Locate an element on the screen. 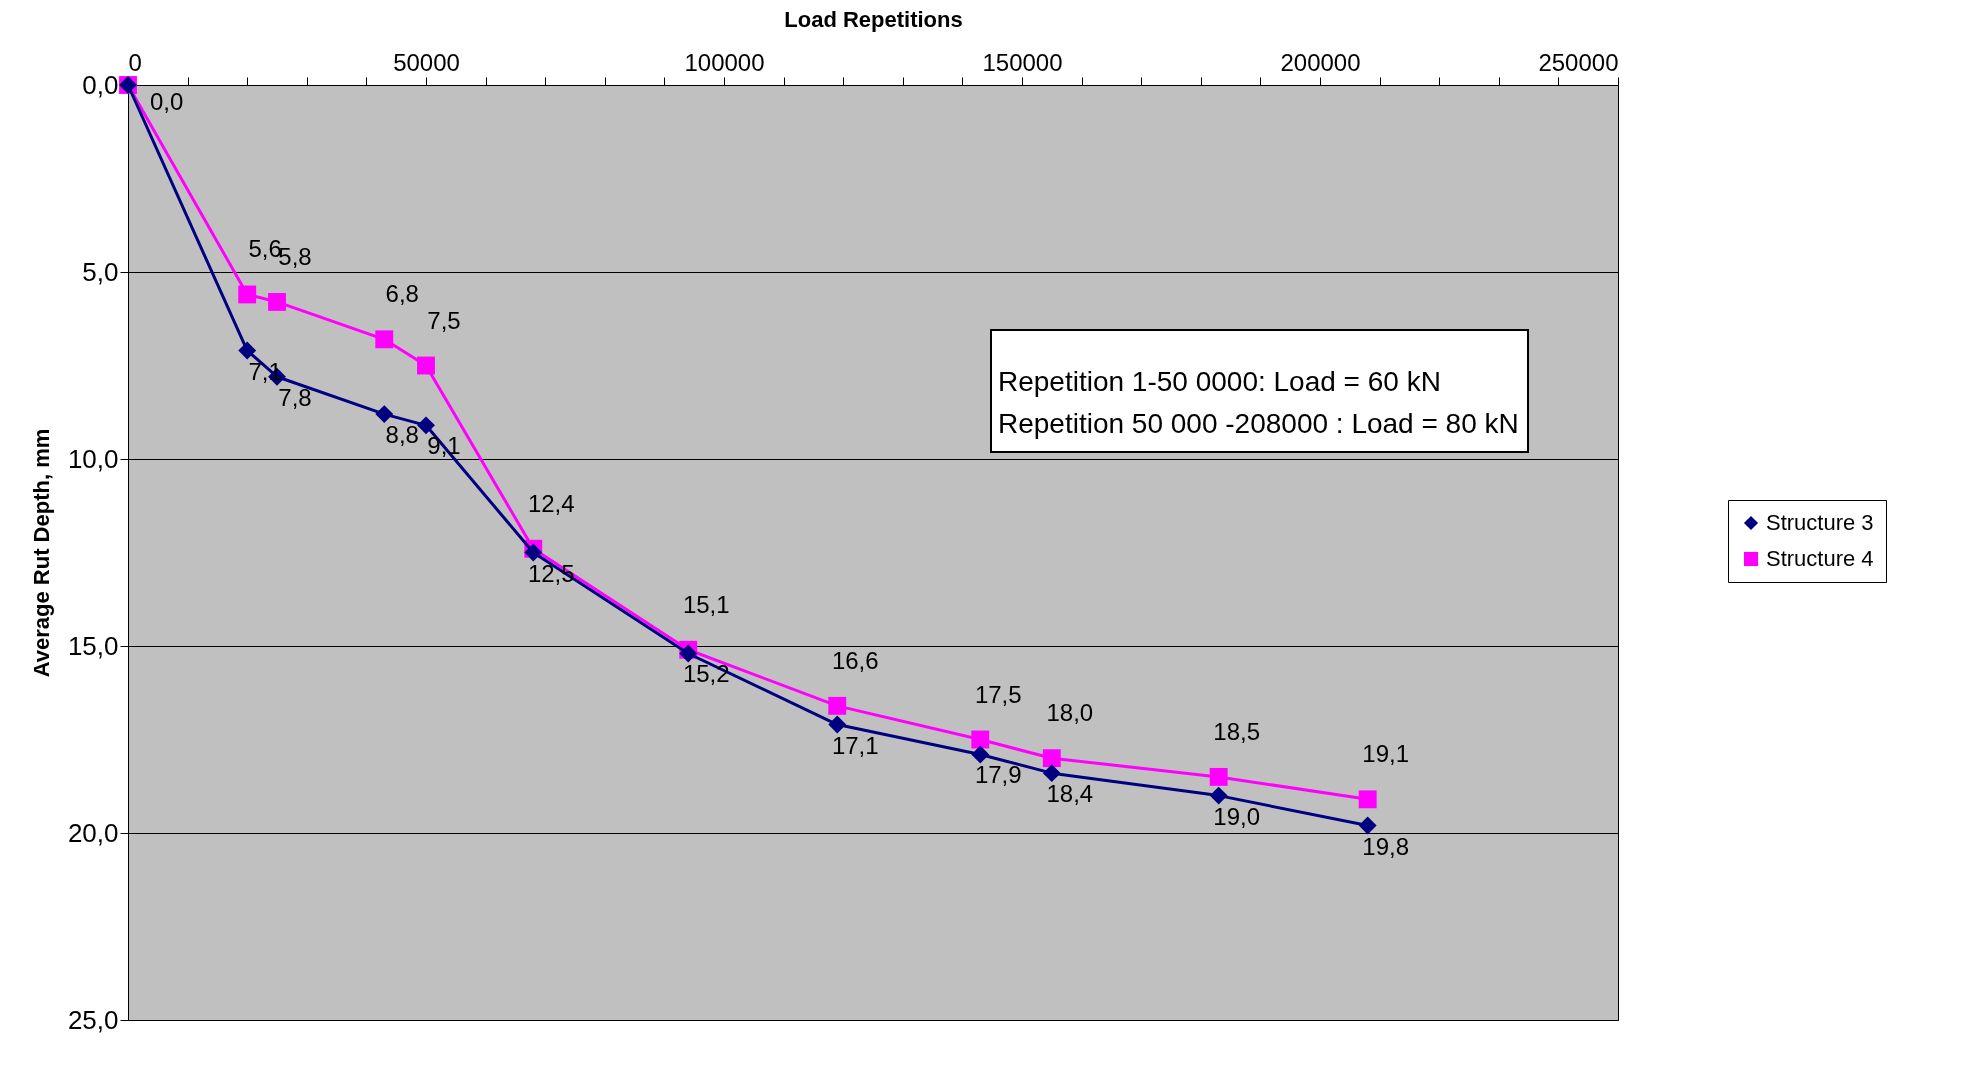 The height and width of the screenshot is (1084, 1969). data-label: 17,5 is located at coordinates (998, 694).